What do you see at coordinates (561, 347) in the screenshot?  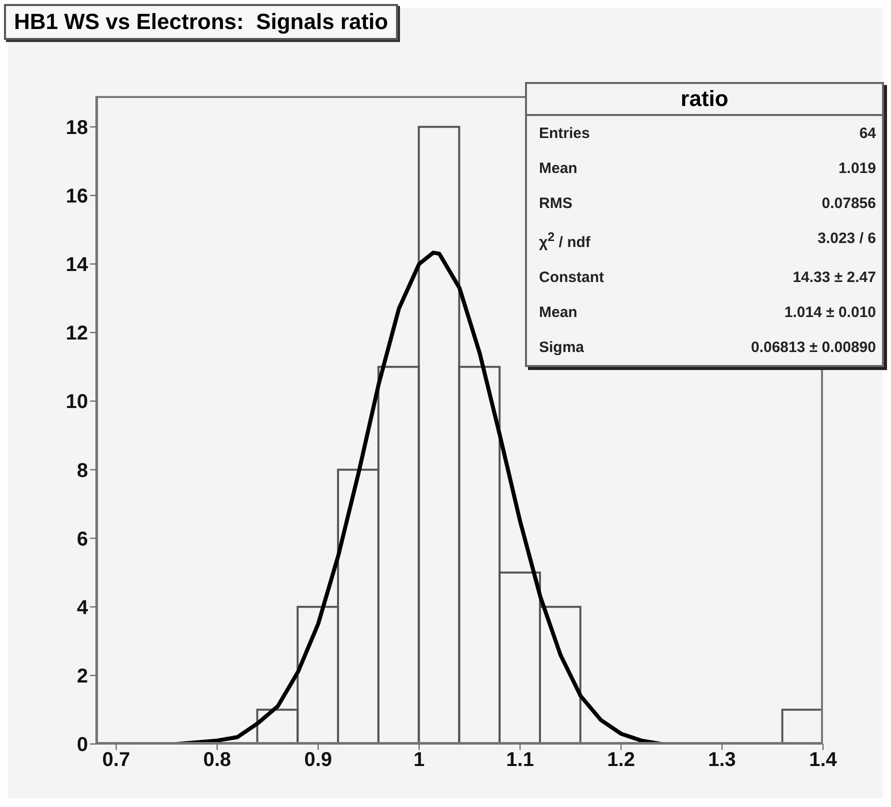 I see `annotation: Sigma` at bounding box center [561, 347].